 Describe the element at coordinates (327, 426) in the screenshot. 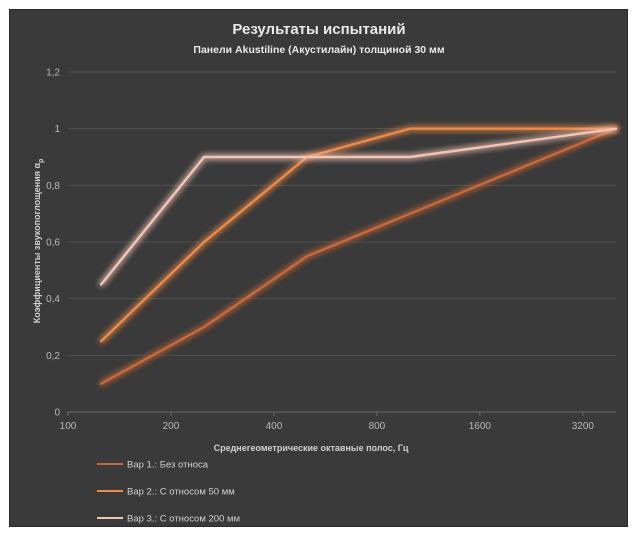

I see `x-tick-labels: 100 200 400 800 1600 3200` at that location.